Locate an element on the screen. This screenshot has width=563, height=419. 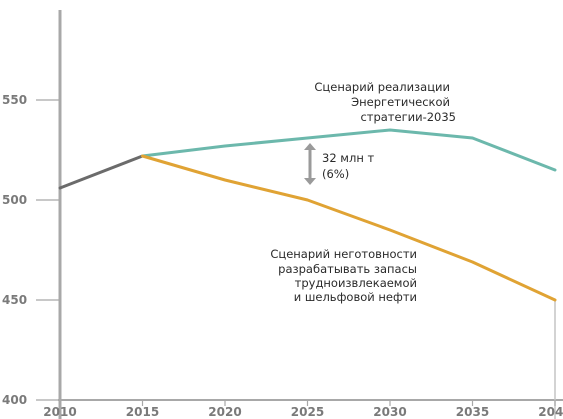
gap-arrow-down-icon is located at coordinates (310, 181).